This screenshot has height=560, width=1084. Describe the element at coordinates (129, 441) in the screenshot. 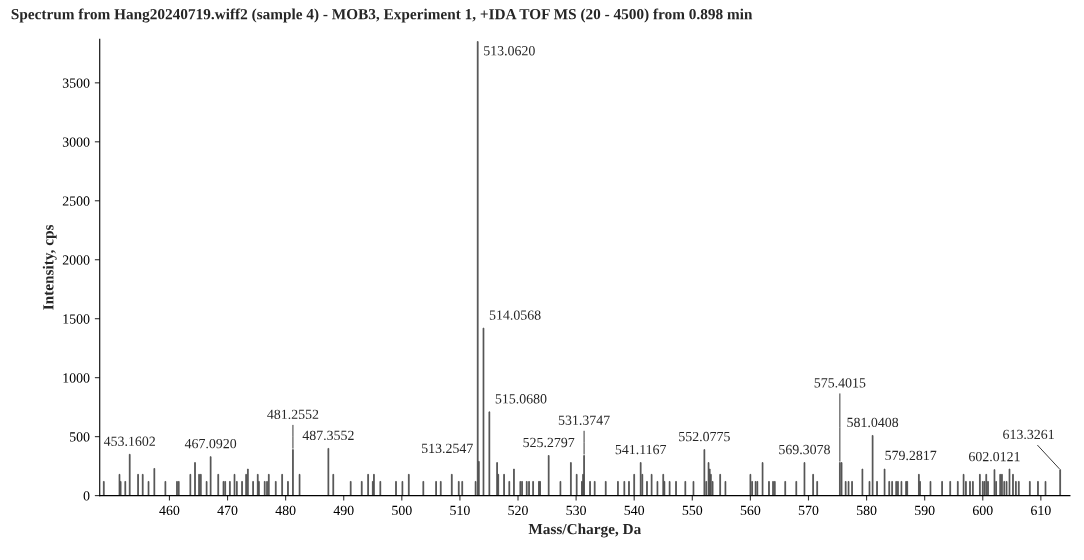

I see `annotation: 453.1602` at that location.